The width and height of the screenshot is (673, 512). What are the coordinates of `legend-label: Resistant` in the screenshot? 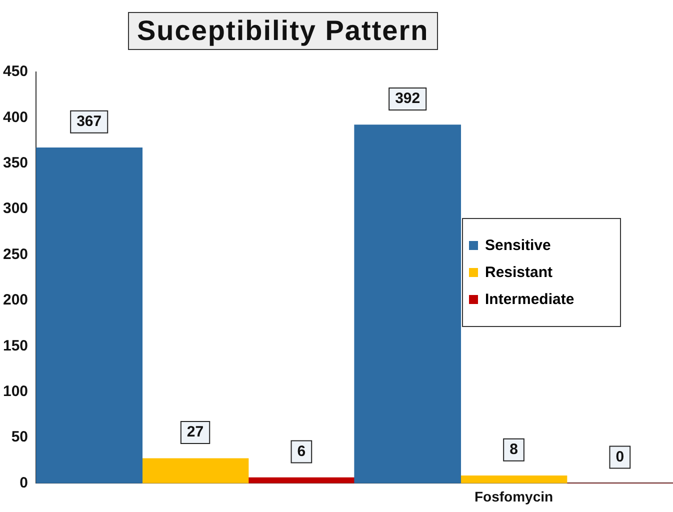 It's located at (519, 272).